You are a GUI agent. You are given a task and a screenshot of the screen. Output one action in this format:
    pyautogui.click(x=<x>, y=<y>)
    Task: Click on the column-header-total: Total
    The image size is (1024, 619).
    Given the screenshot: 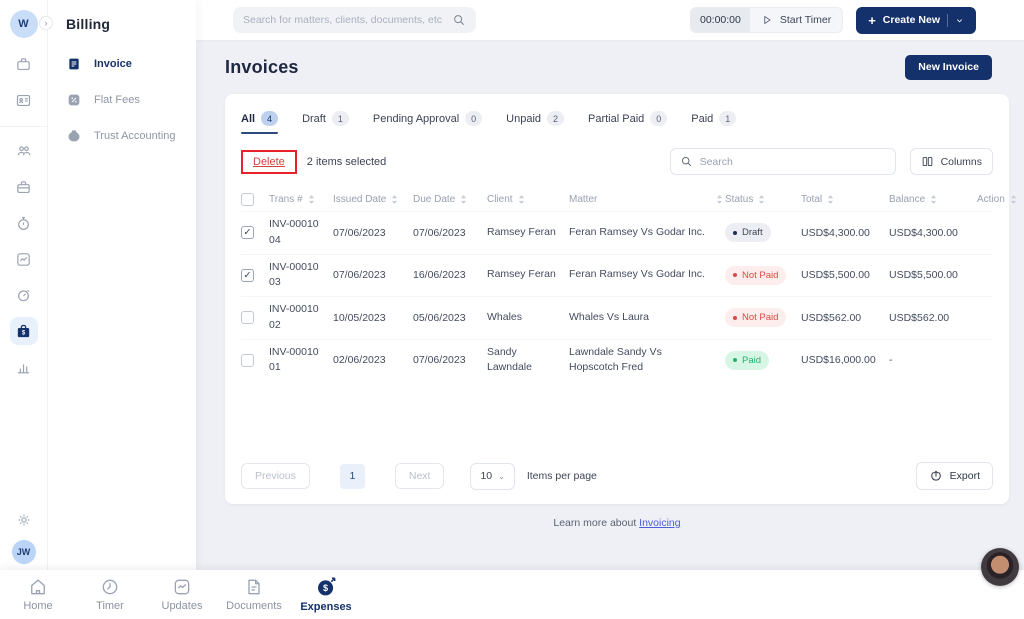 What is the action you would take?
    pyautogui.click(x=844, y=199)
    